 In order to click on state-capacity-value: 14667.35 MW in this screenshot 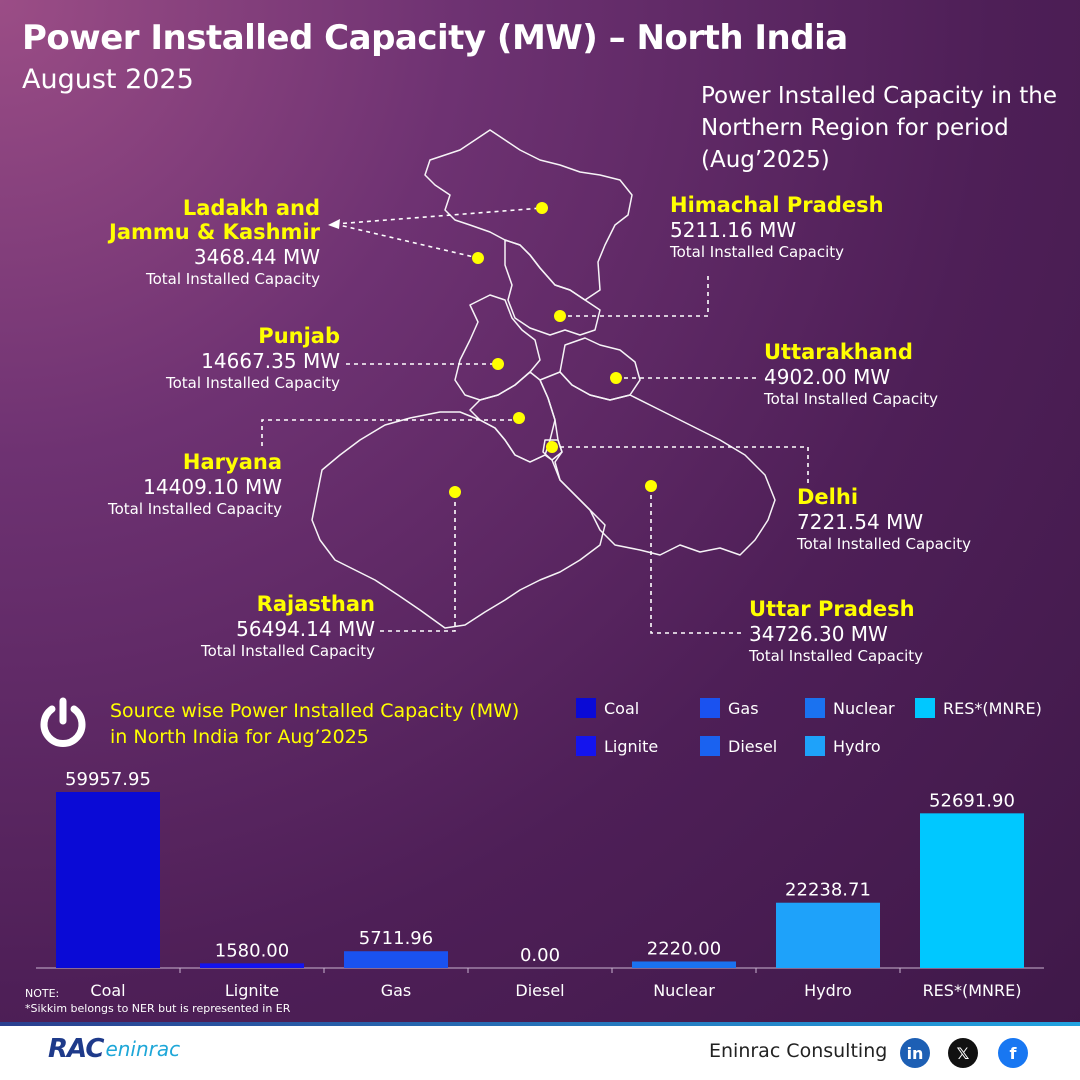, I will do `click(270, 361)`.